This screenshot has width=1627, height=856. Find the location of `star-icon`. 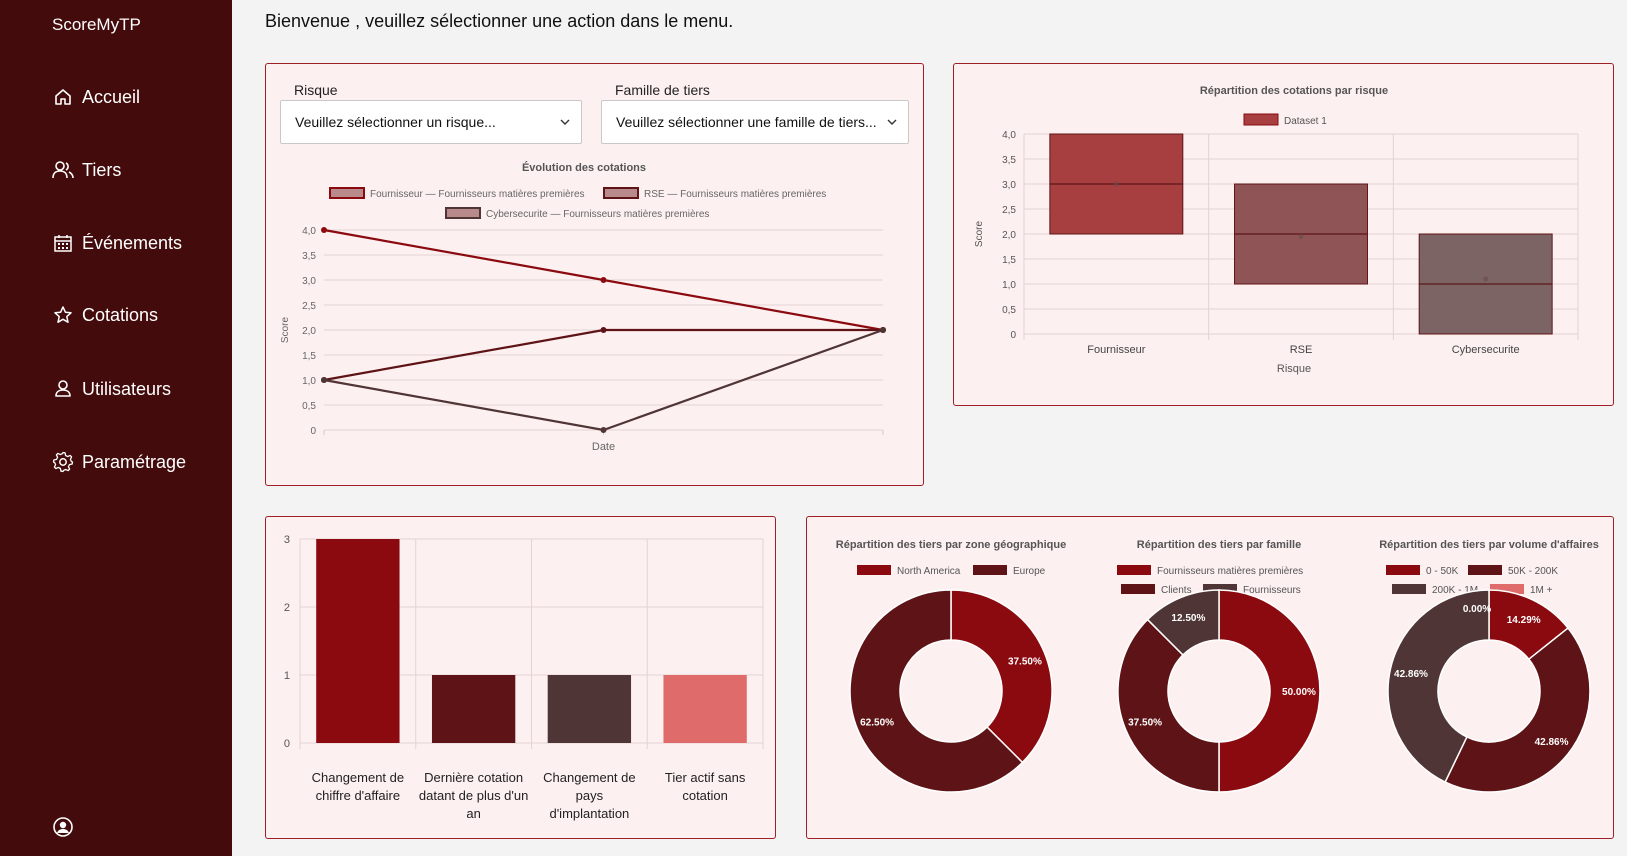

star-icon is located at coordinates (63, 315).